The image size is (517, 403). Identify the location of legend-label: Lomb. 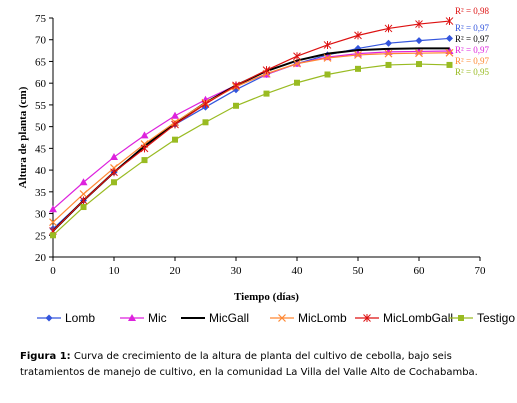
(80, 318).